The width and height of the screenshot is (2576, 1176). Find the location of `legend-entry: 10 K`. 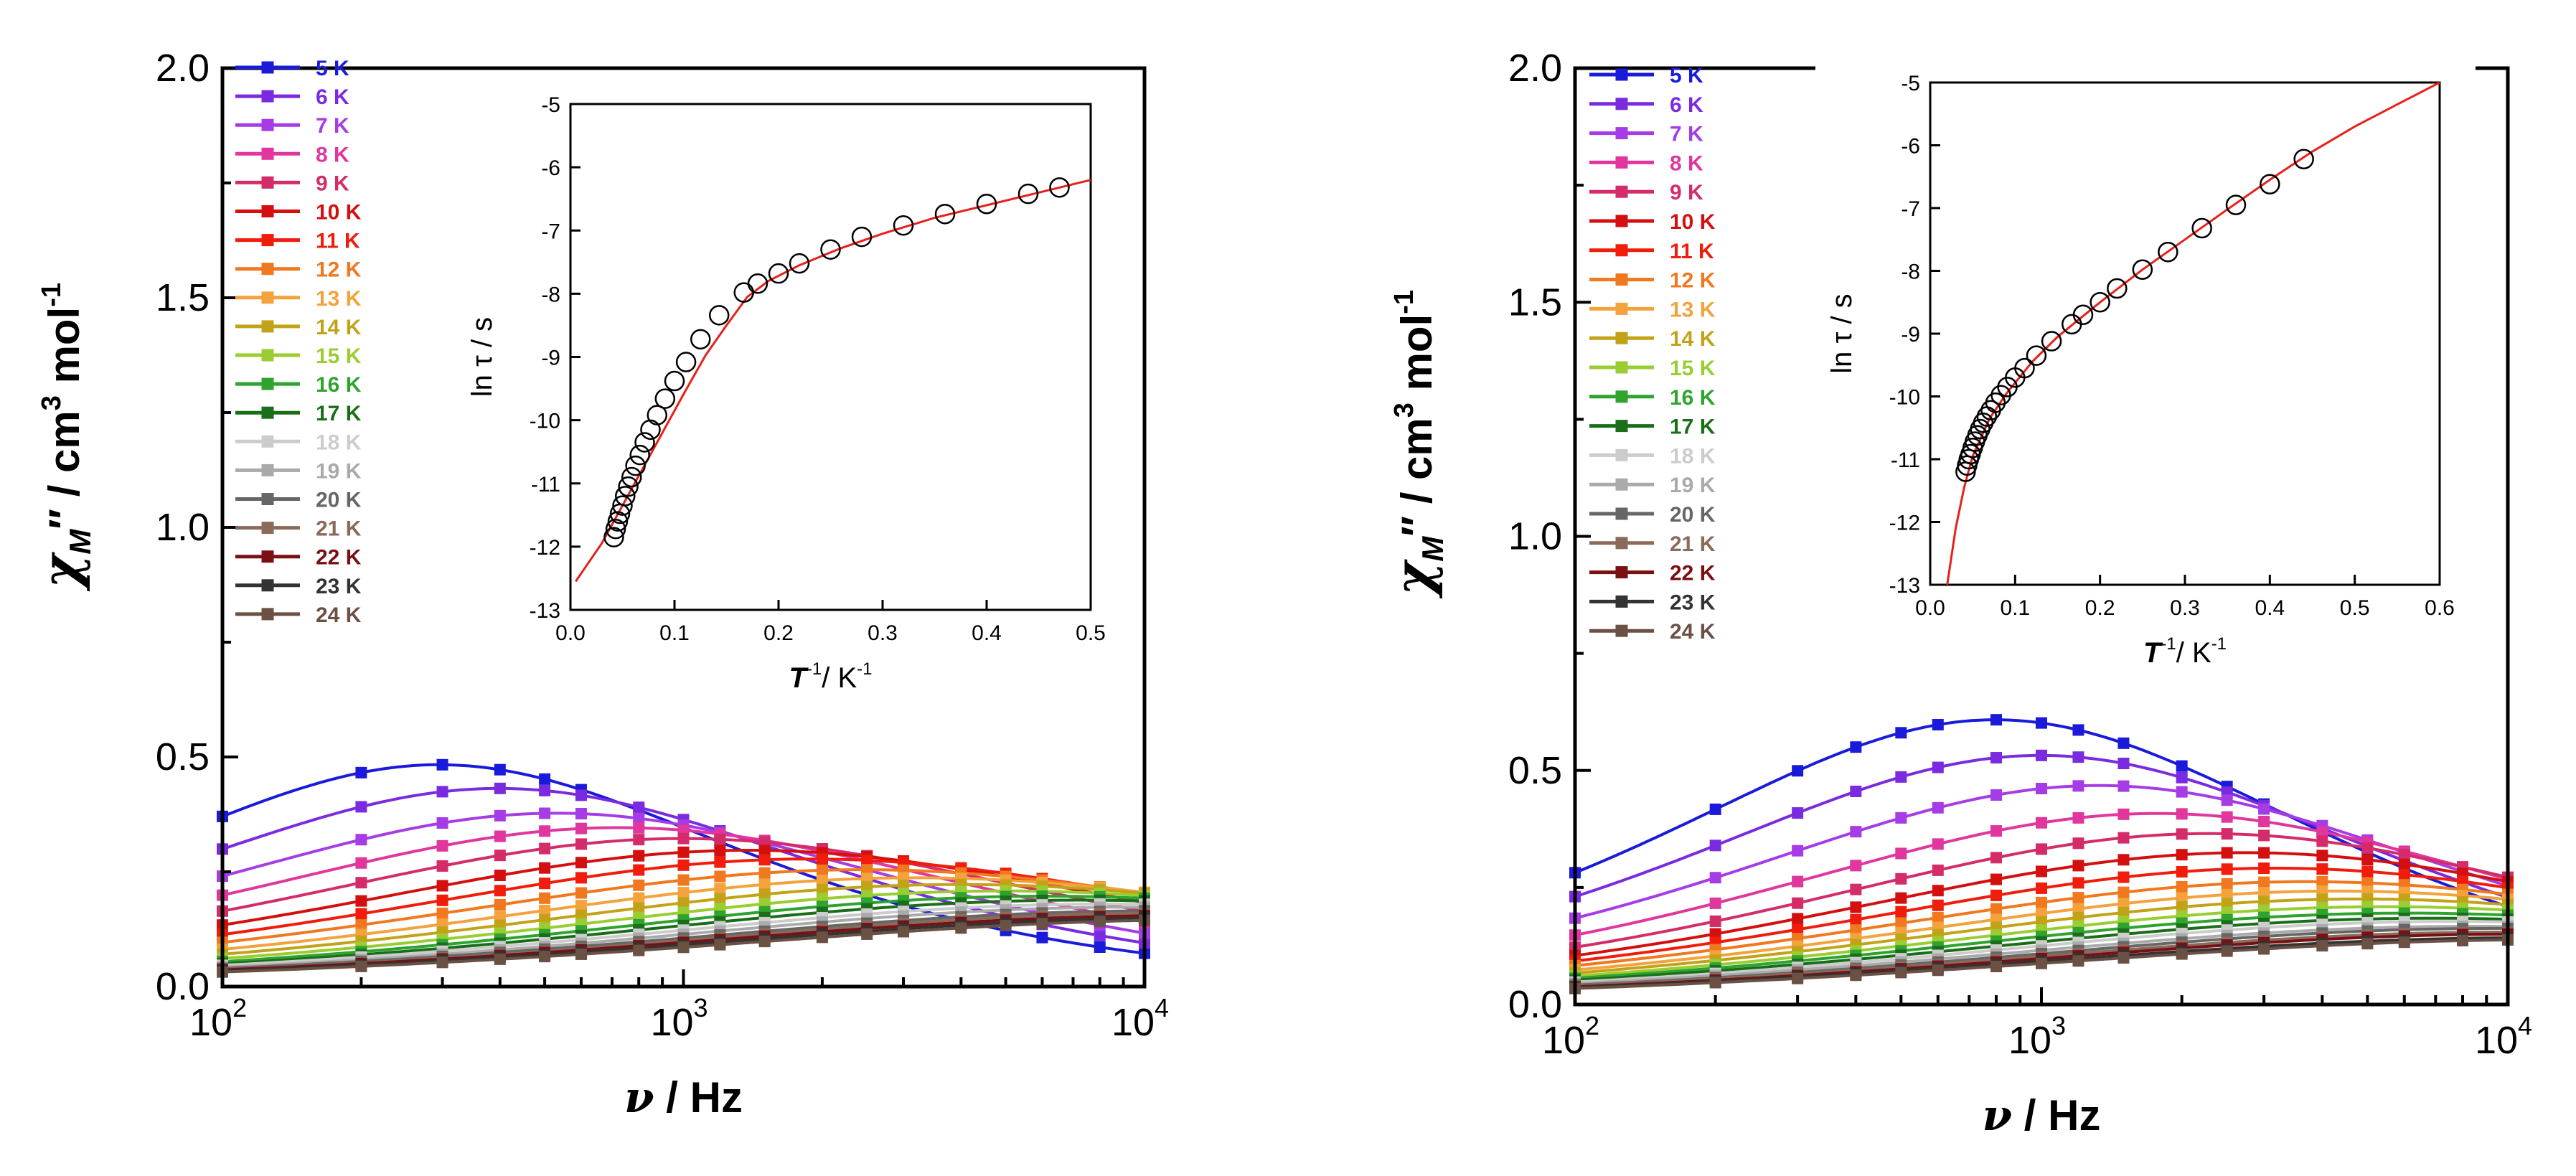

legend-entry: 10 K is located at coordinates (298, 213).